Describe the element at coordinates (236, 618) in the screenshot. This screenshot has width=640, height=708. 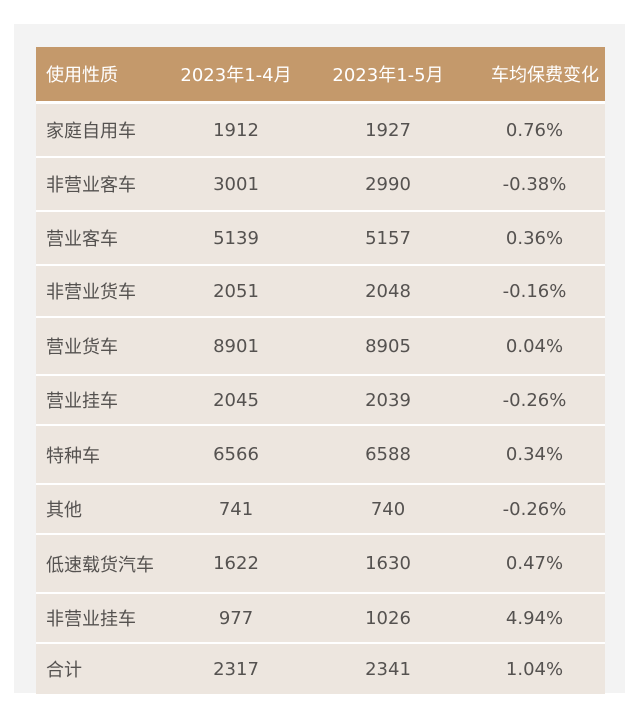
I see `cell-jan-apr: 977` at that location.